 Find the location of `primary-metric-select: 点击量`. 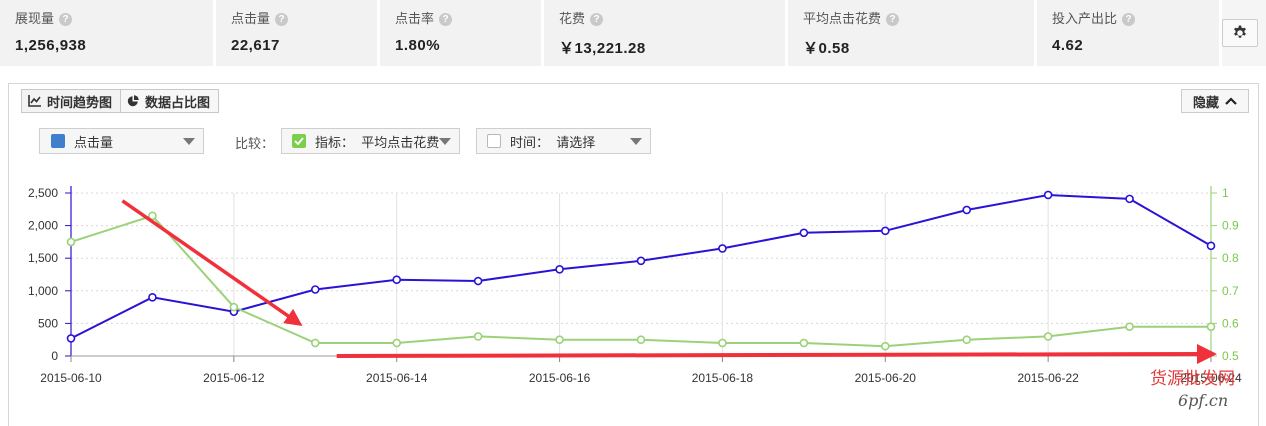

primary-metric-select: 点击量 is located at coordinates (121, 141).